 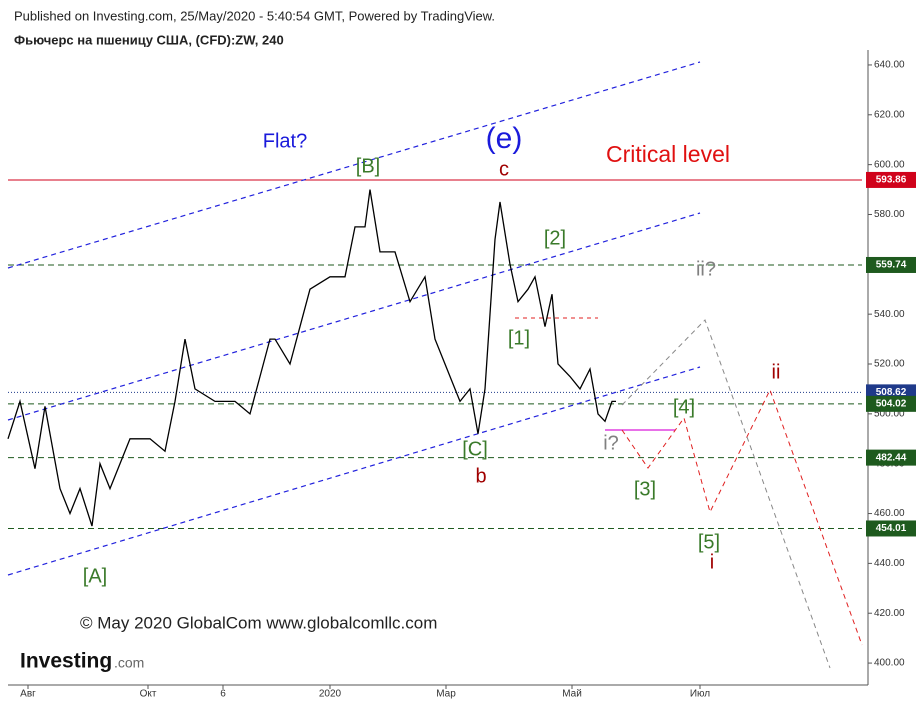 I want to click on logo: Investing, so click(x=66, y=661).